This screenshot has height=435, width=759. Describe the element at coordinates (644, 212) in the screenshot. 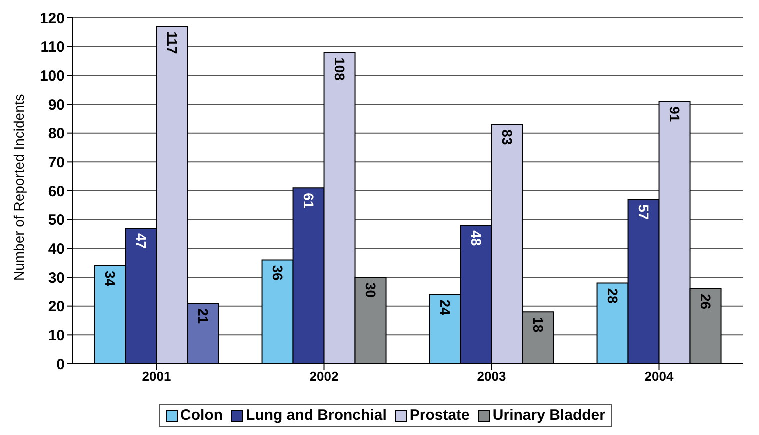

I see `data-label: 57` at that location.